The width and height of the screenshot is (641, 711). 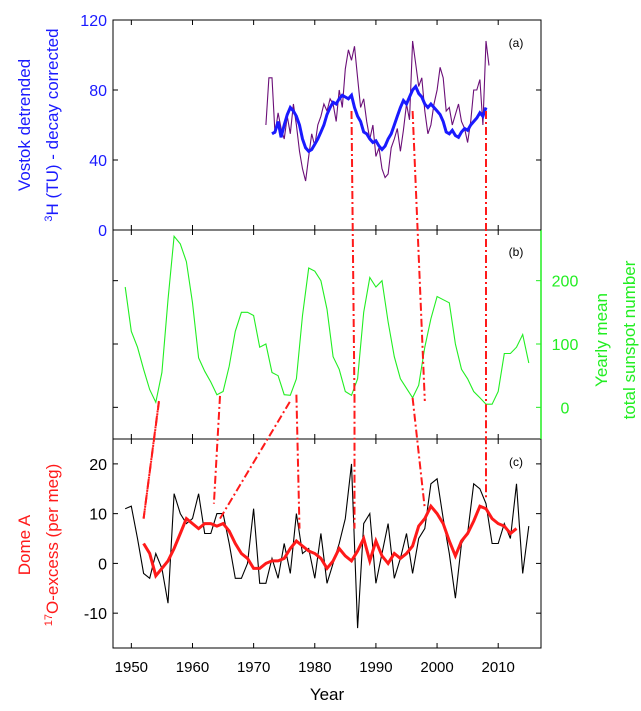 I want to click on series-a-blue, so click(x=379, y=118).